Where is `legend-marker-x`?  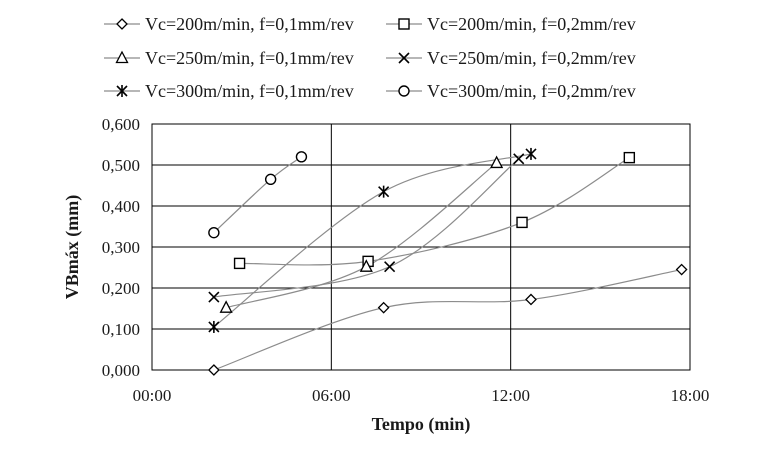 legend-marker-x is located at coordinates (404, 58).